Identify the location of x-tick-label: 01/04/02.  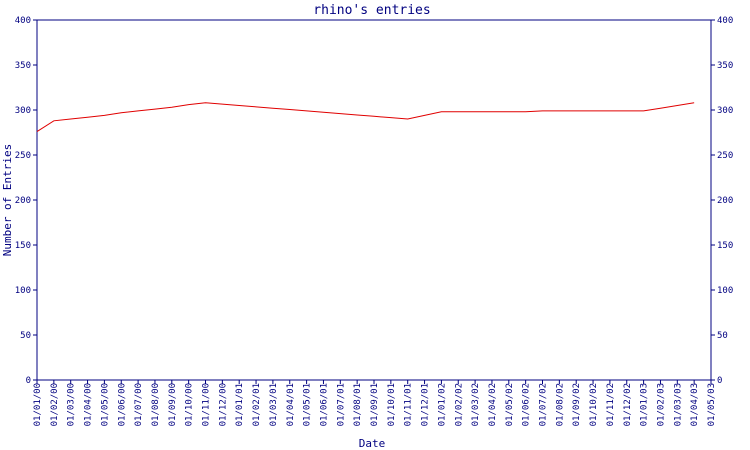
(493, 404).